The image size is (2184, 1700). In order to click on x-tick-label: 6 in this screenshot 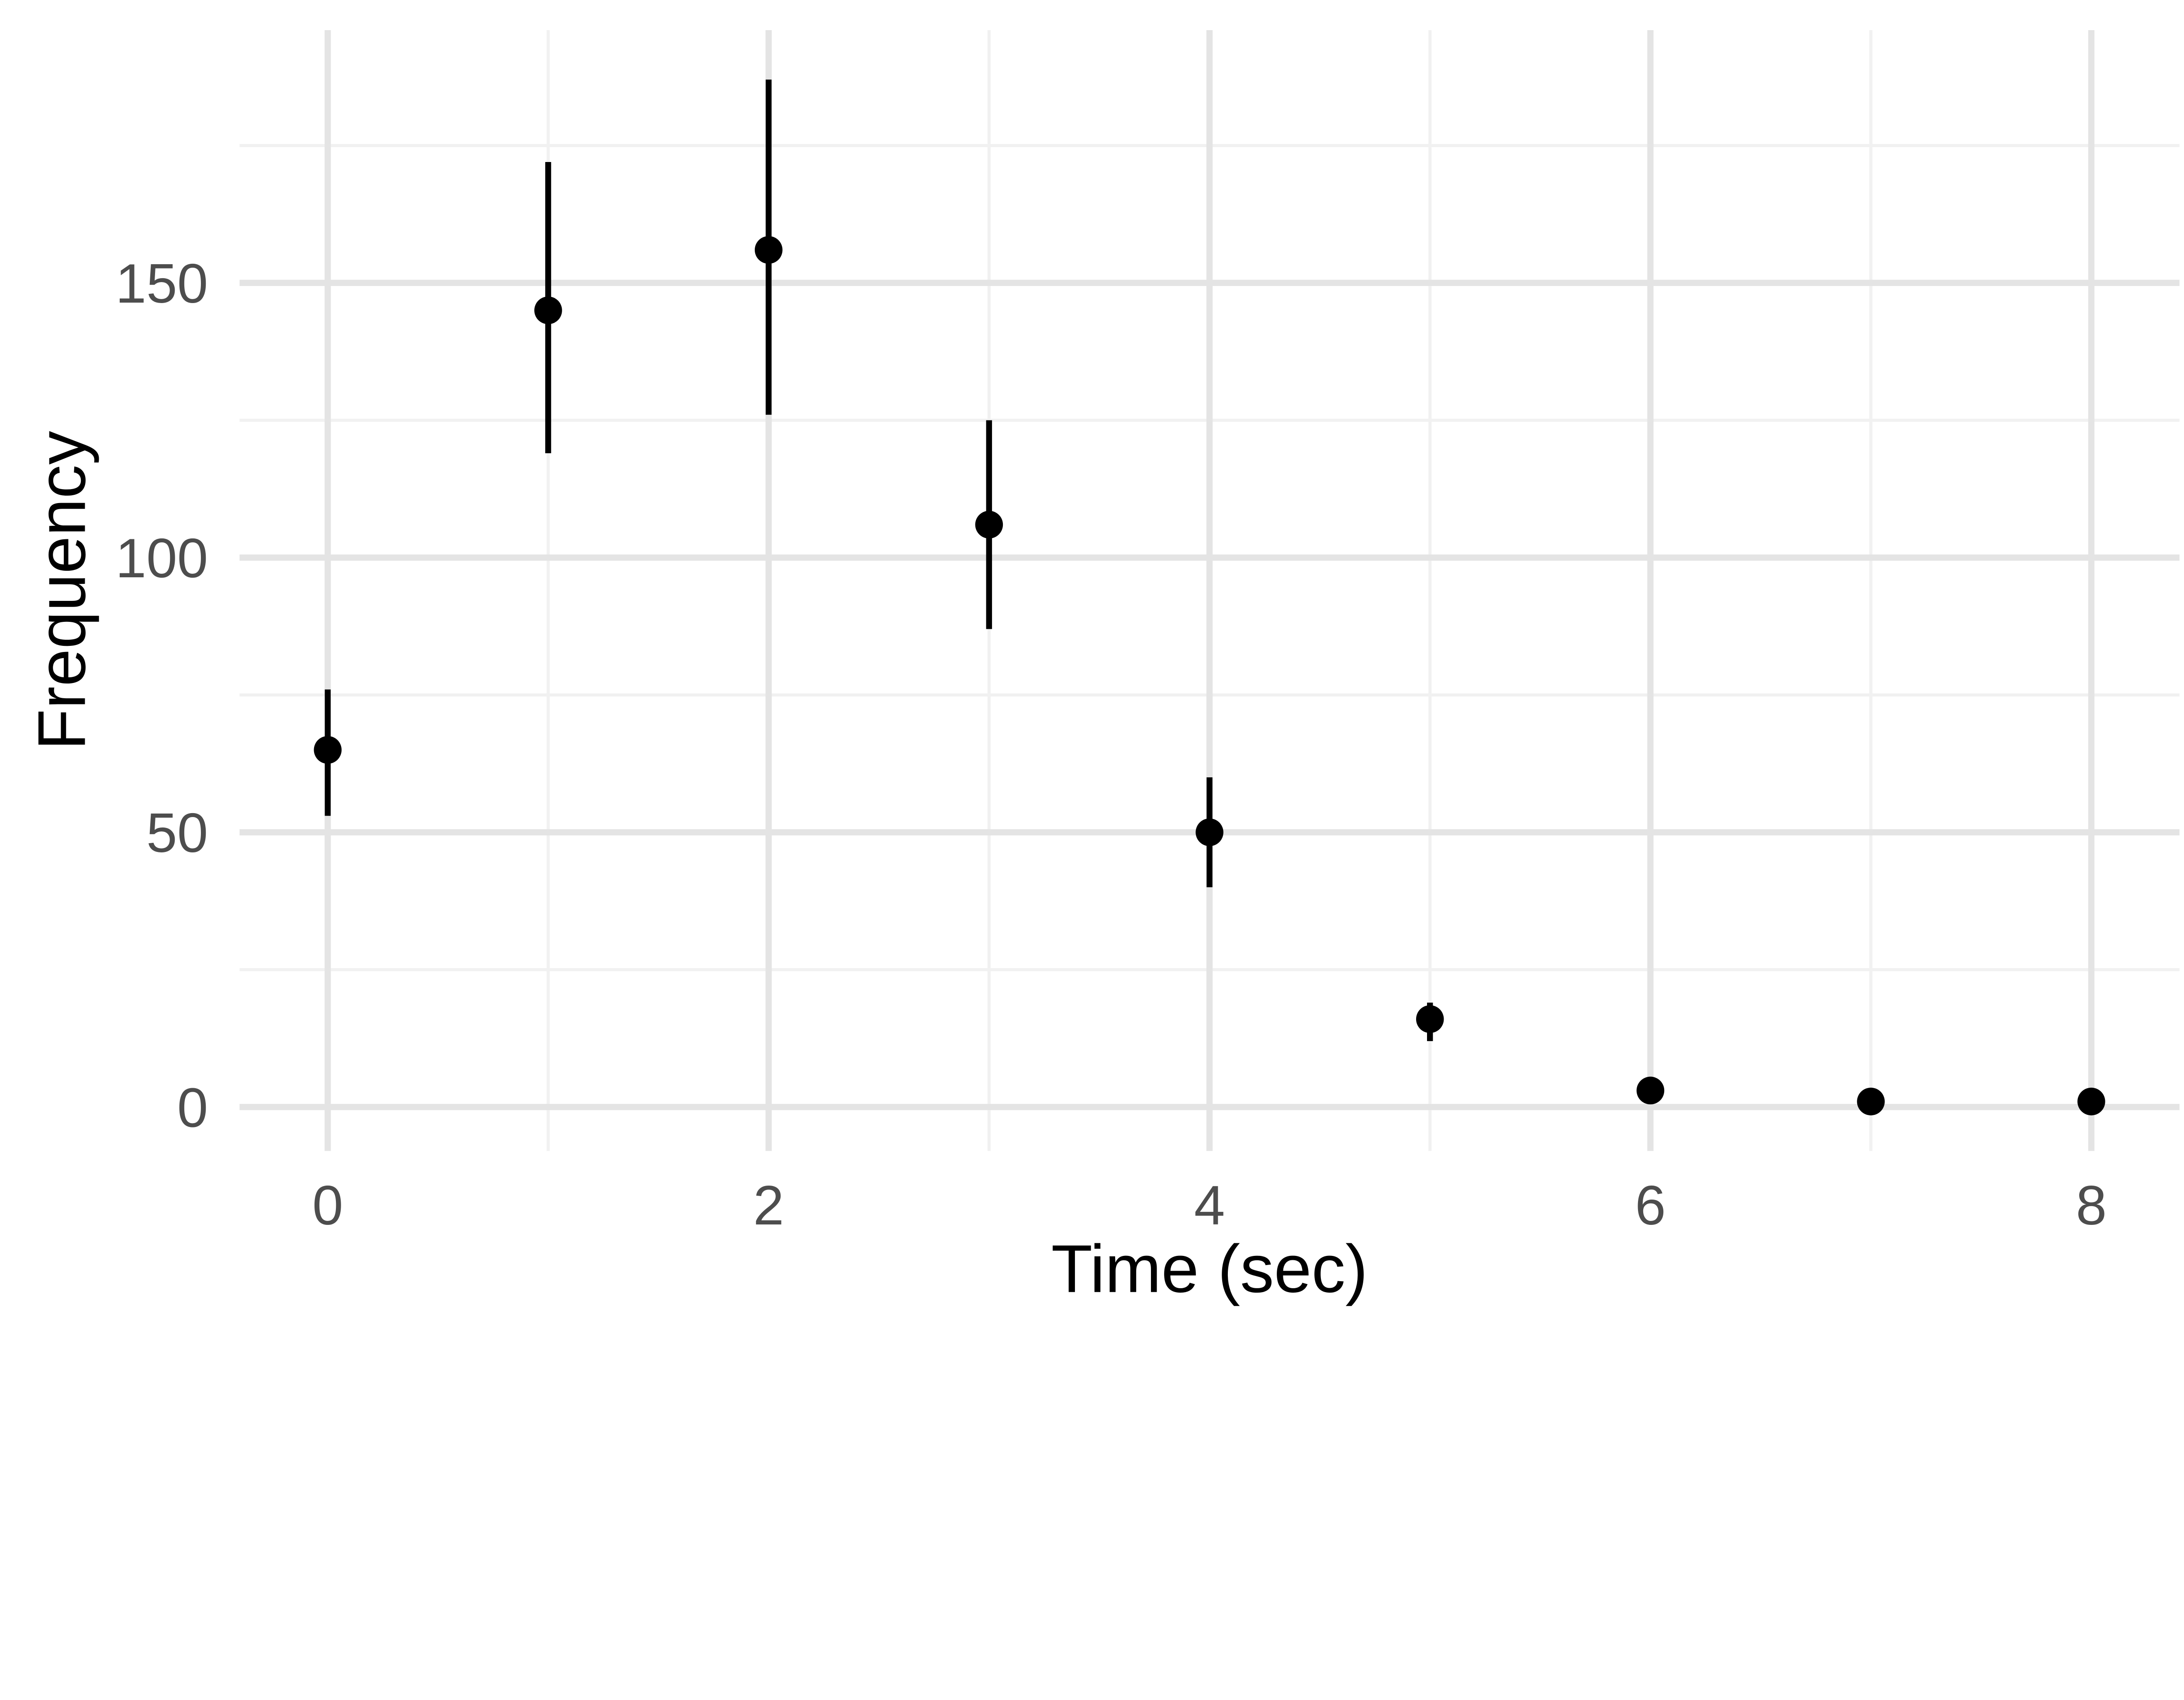, I will do `click(1650, 1205)`.